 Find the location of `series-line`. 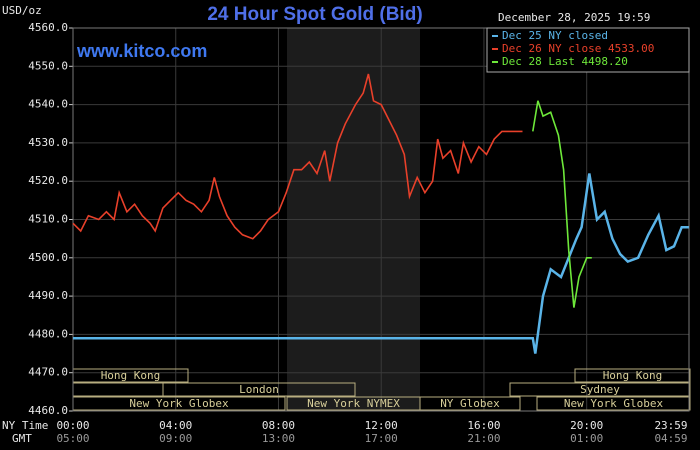

series-line is located at coordinates (562, 204).